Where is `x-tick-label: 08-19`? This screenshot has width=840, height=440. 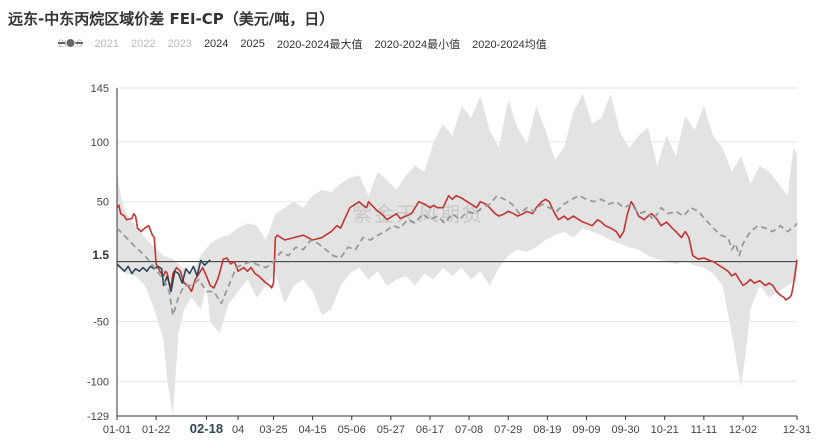
x-tick-label: 08-19 is located at coordinates (547, 430).